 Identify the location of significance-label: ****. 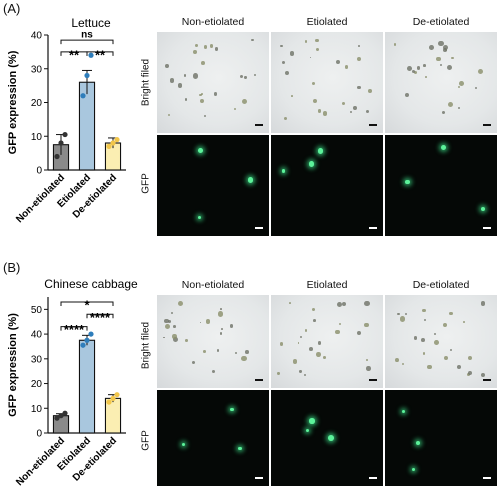
(100, 317).